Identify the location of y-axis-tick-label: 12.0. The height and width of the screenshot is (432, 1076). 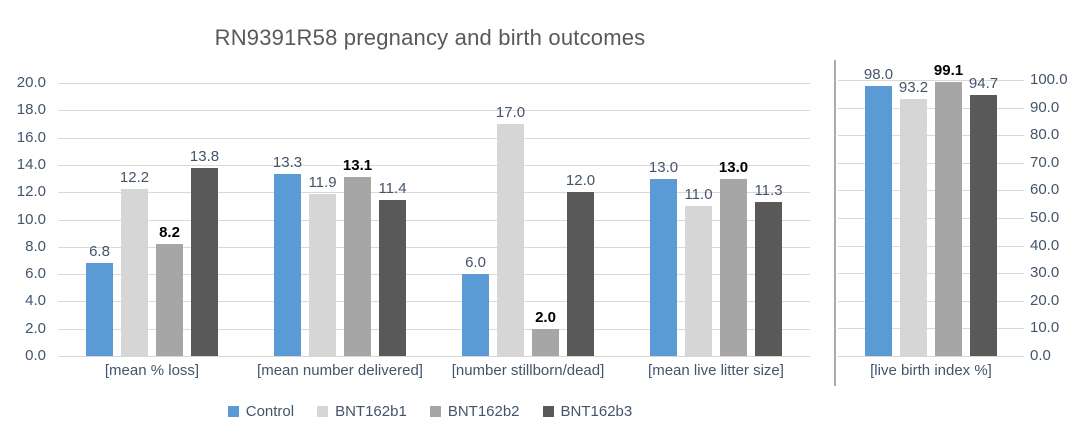
(31, 191).